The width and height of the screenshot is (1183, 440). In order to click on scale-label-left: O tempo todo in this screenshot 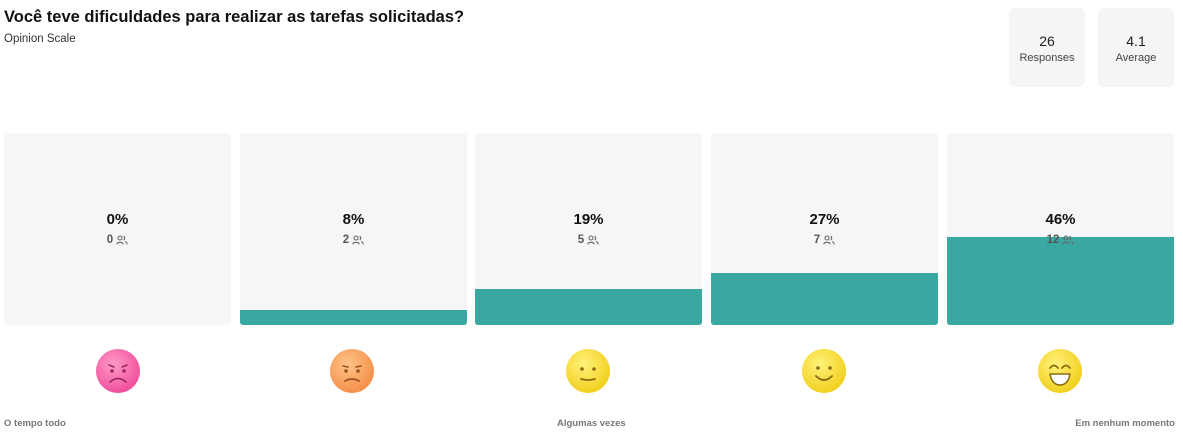, I will do `click(35, 423)`.